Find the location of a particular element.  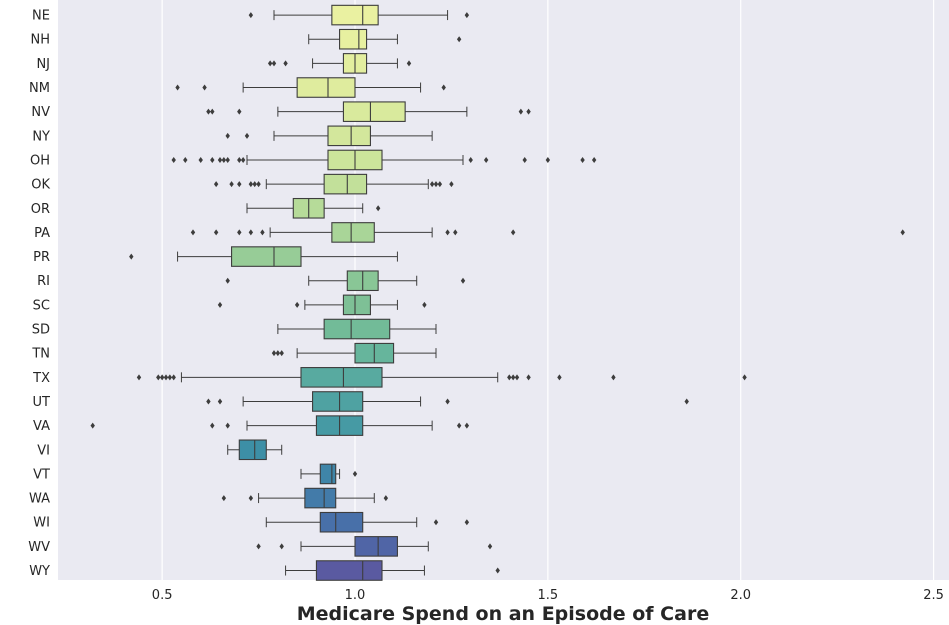

y-tick-label: PR is located at coordinates (41, 257).